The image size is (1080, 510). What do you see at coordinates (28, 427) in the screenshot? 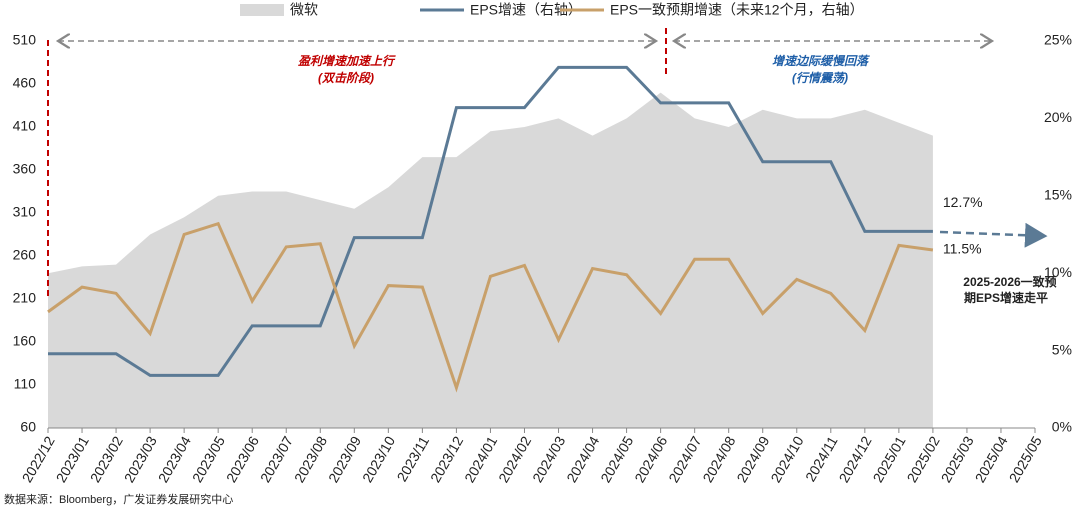
I see `y-tick-label: 60` at bounding box center [28, 427].